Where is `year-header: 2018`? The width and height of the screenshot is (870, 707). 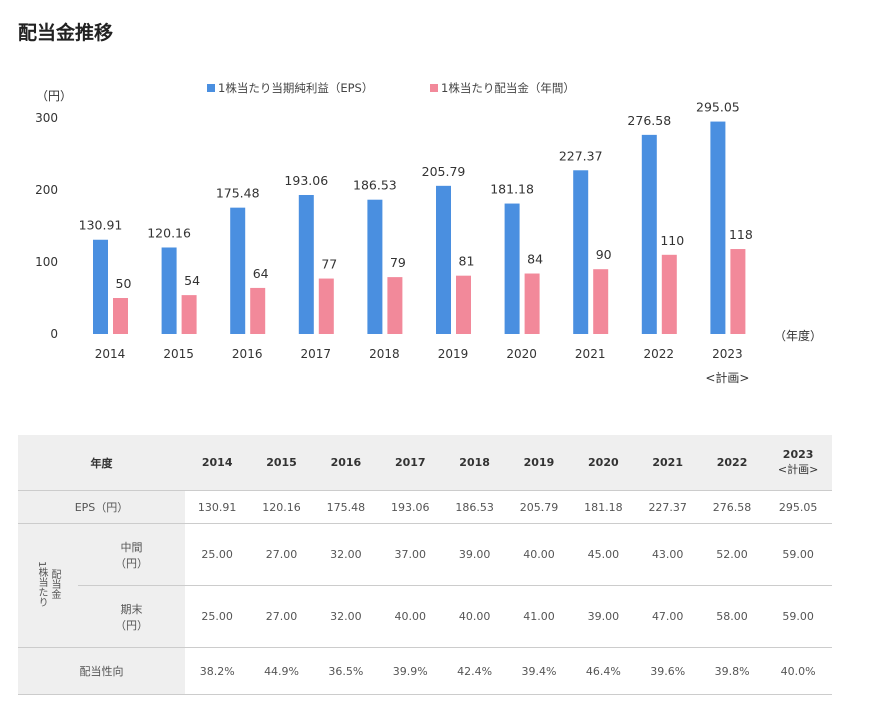 year-header: 2018 is located at coordinates (474, 463).